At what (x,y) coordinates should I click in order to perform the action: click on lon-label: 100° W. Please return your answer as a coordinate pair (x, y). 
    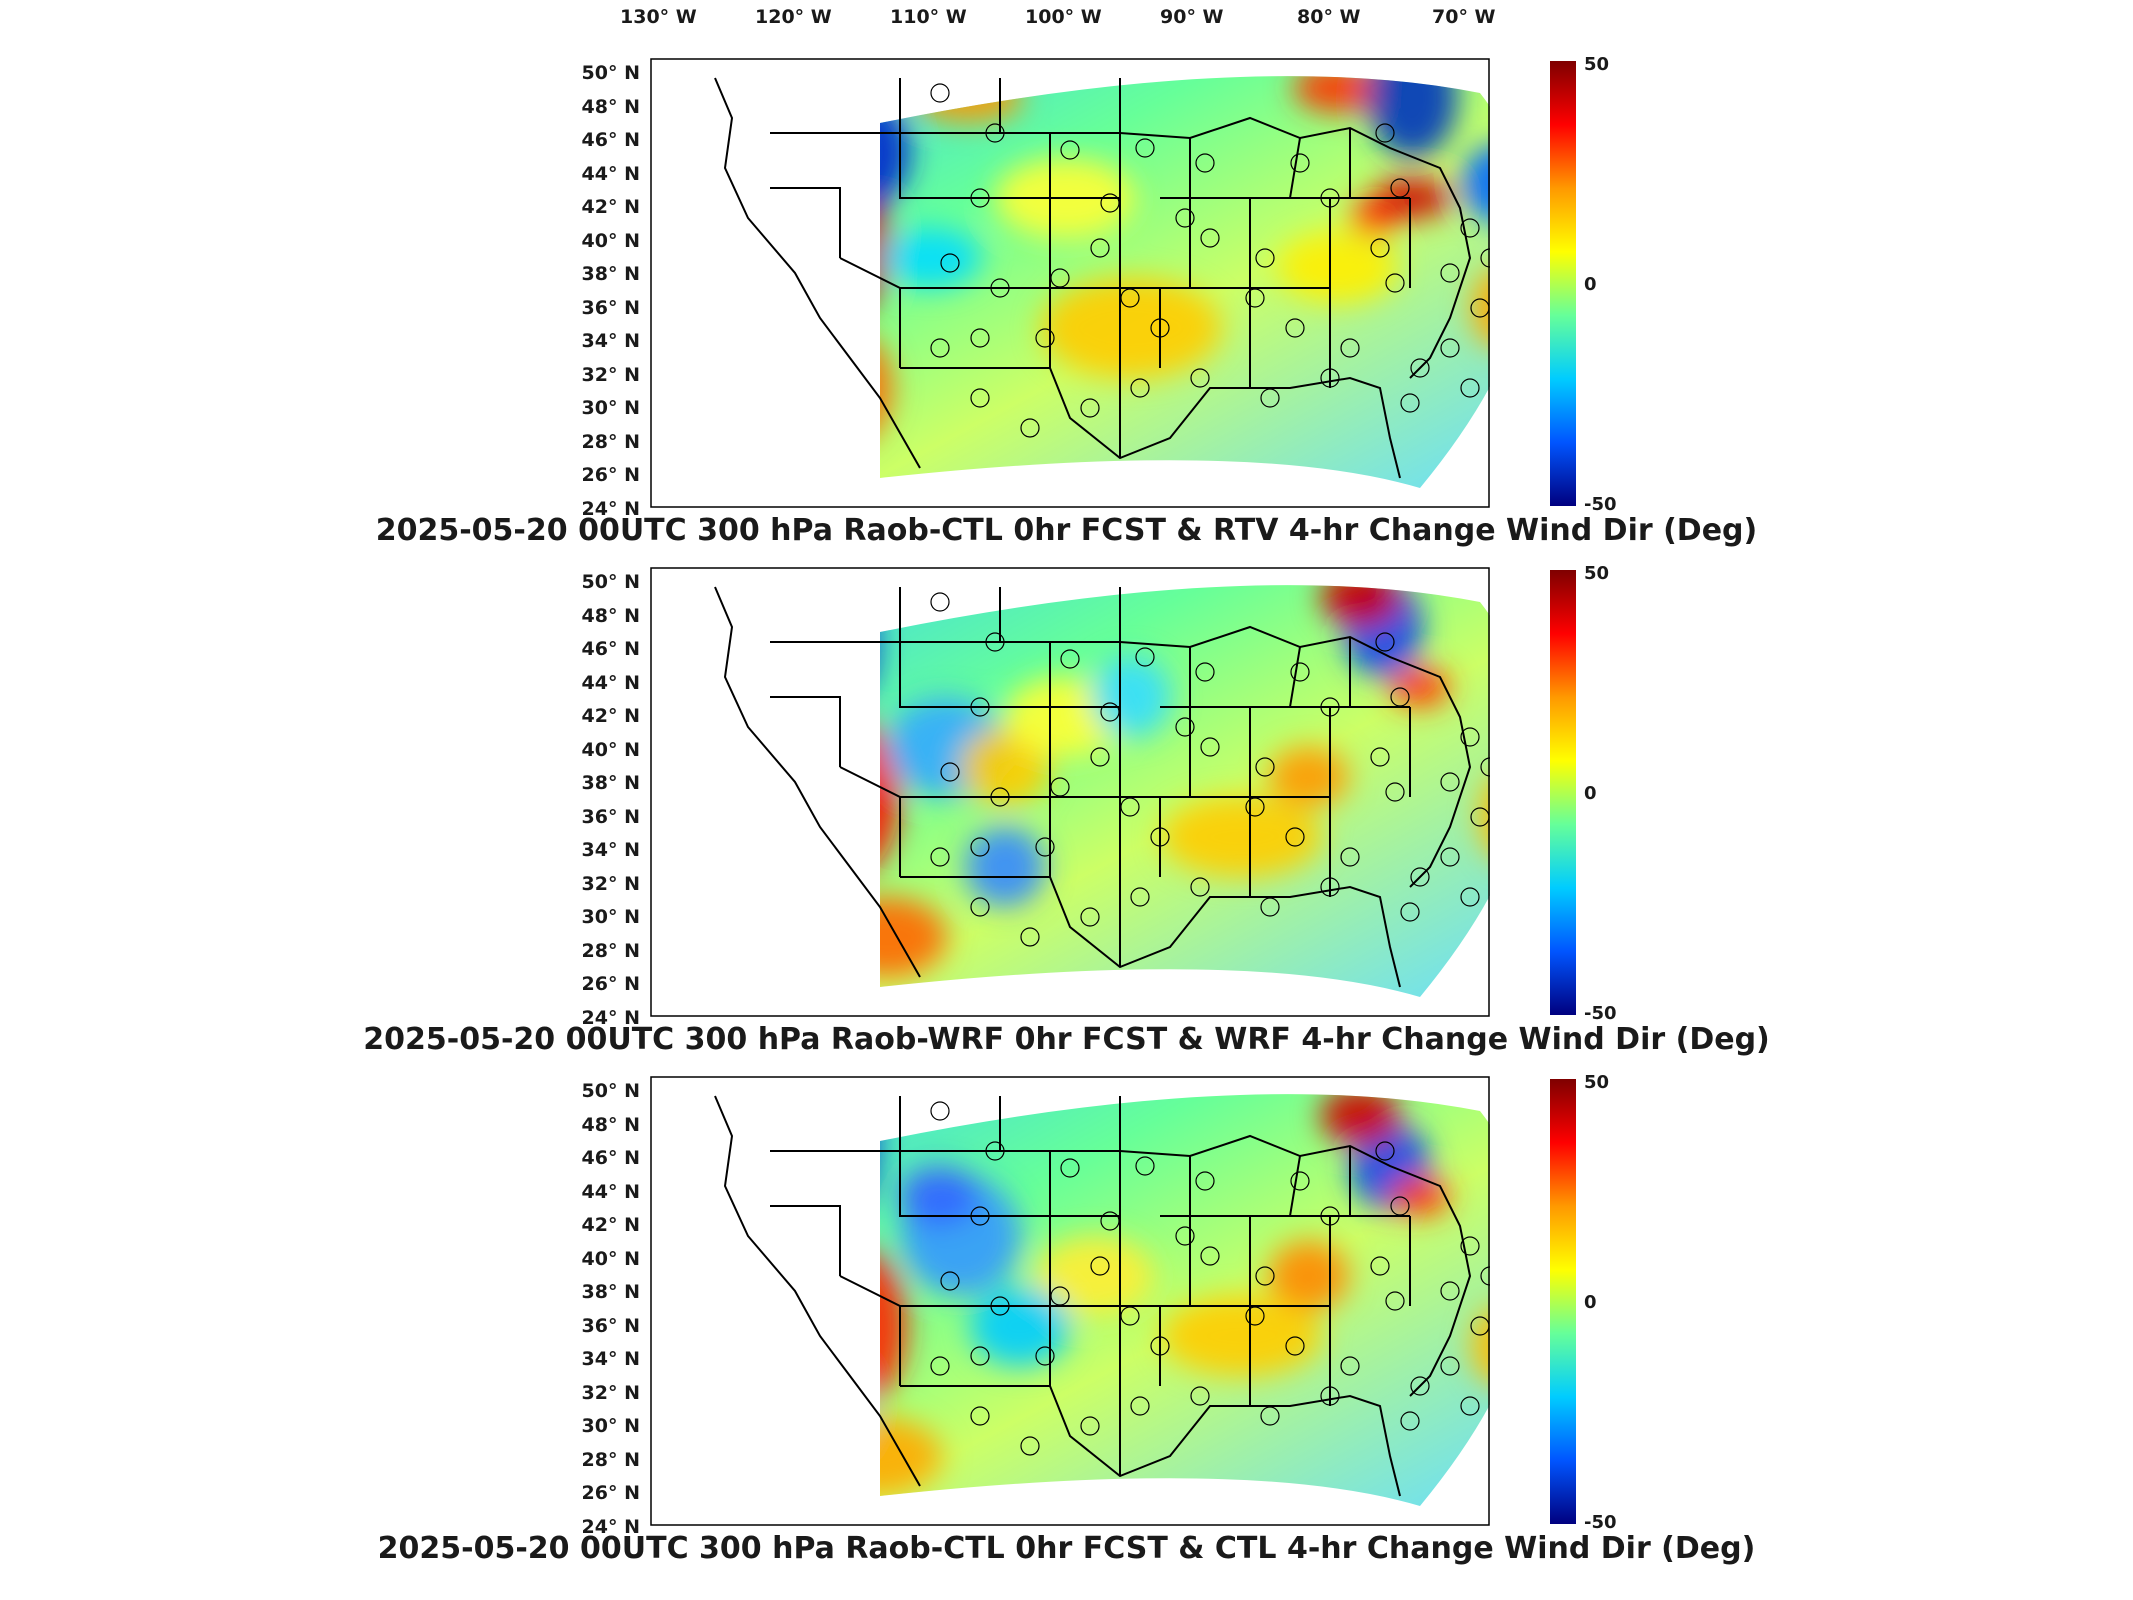
    Looking at the image, I should click on (1063, 17).